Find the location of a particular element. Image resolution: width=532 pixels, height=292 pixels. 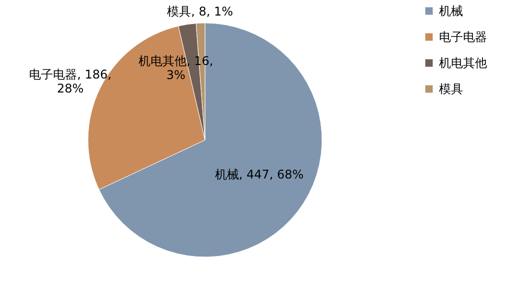

data-label: 机械, 447, 68% is located at coordinates (259, 175).